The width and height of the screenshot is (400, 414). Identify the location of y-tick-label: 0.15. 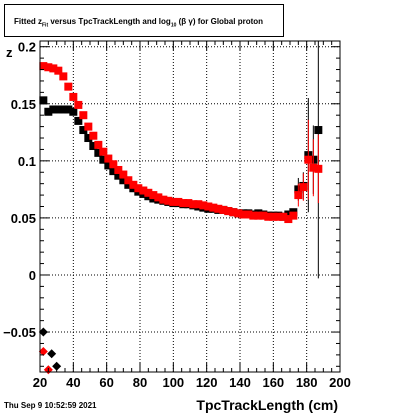
(23, 104).